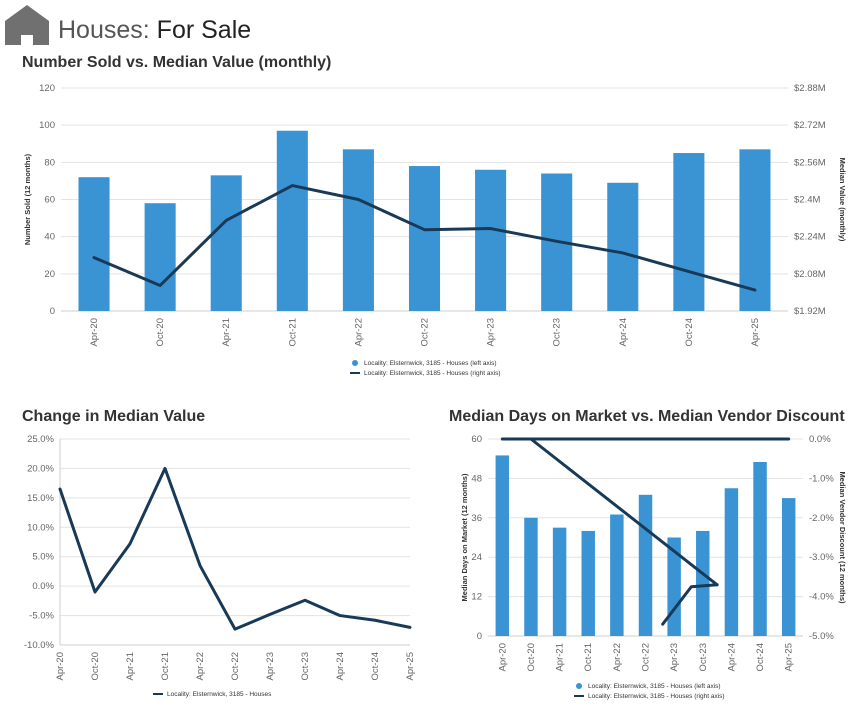 Image resolution: width=851 pixels, height=707 pixels. I want to click on y-tick-label: 80, so click(49, 162).